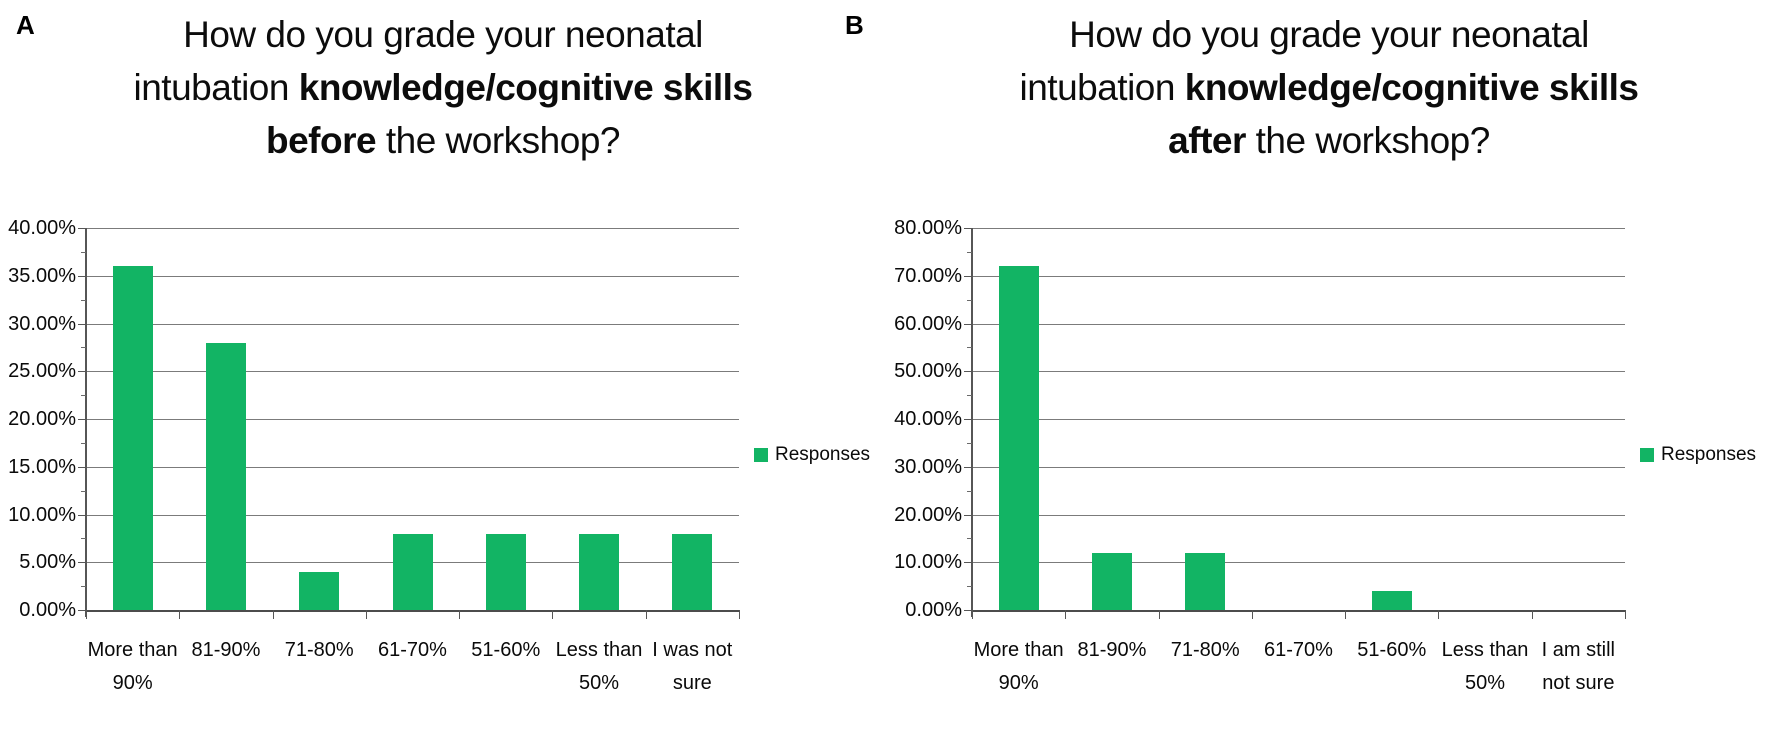 The height and width of the screenshot is (744, 1772). I want to click on bar-51-60-, so click(505, 571).